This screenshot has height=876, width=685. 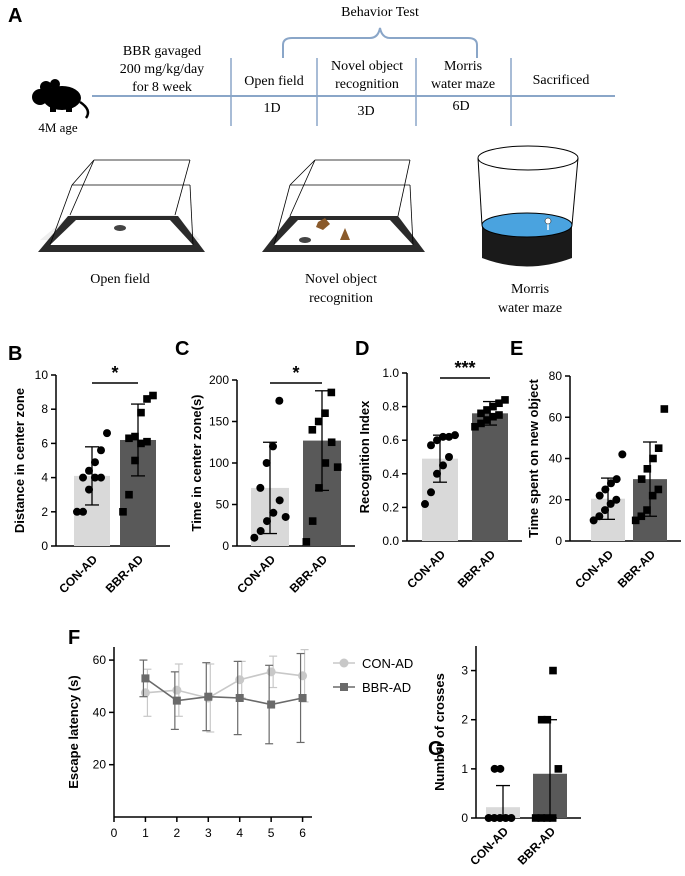 What do you see at coordinates (61, 99) in the screenshot?
I see `mouse-icon` at bounding box center [61, 99].